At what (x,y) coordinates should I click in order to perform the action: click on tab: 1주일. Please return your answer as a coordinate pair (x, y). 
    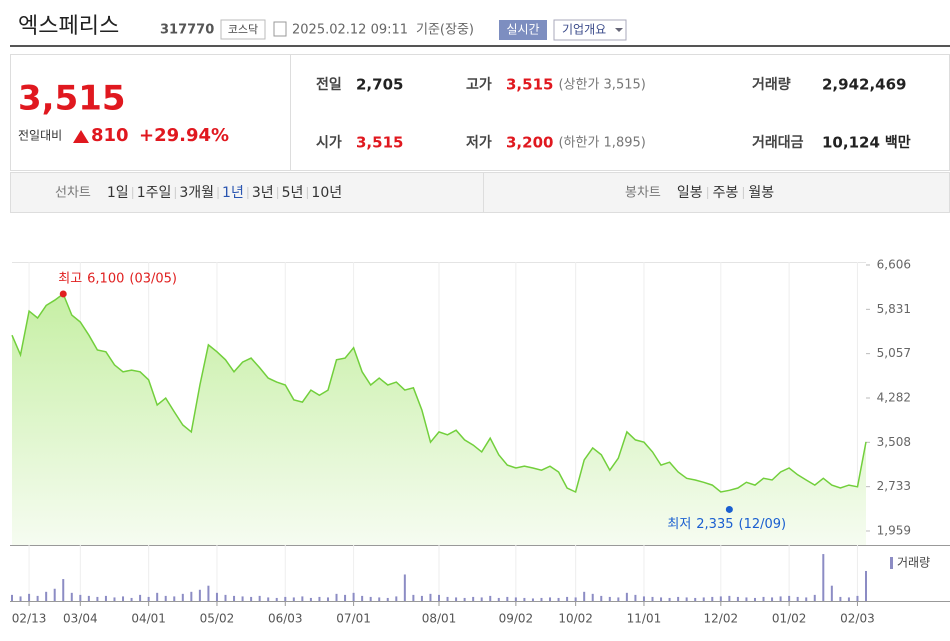
    Looking at the image, I should click on (154, 193).